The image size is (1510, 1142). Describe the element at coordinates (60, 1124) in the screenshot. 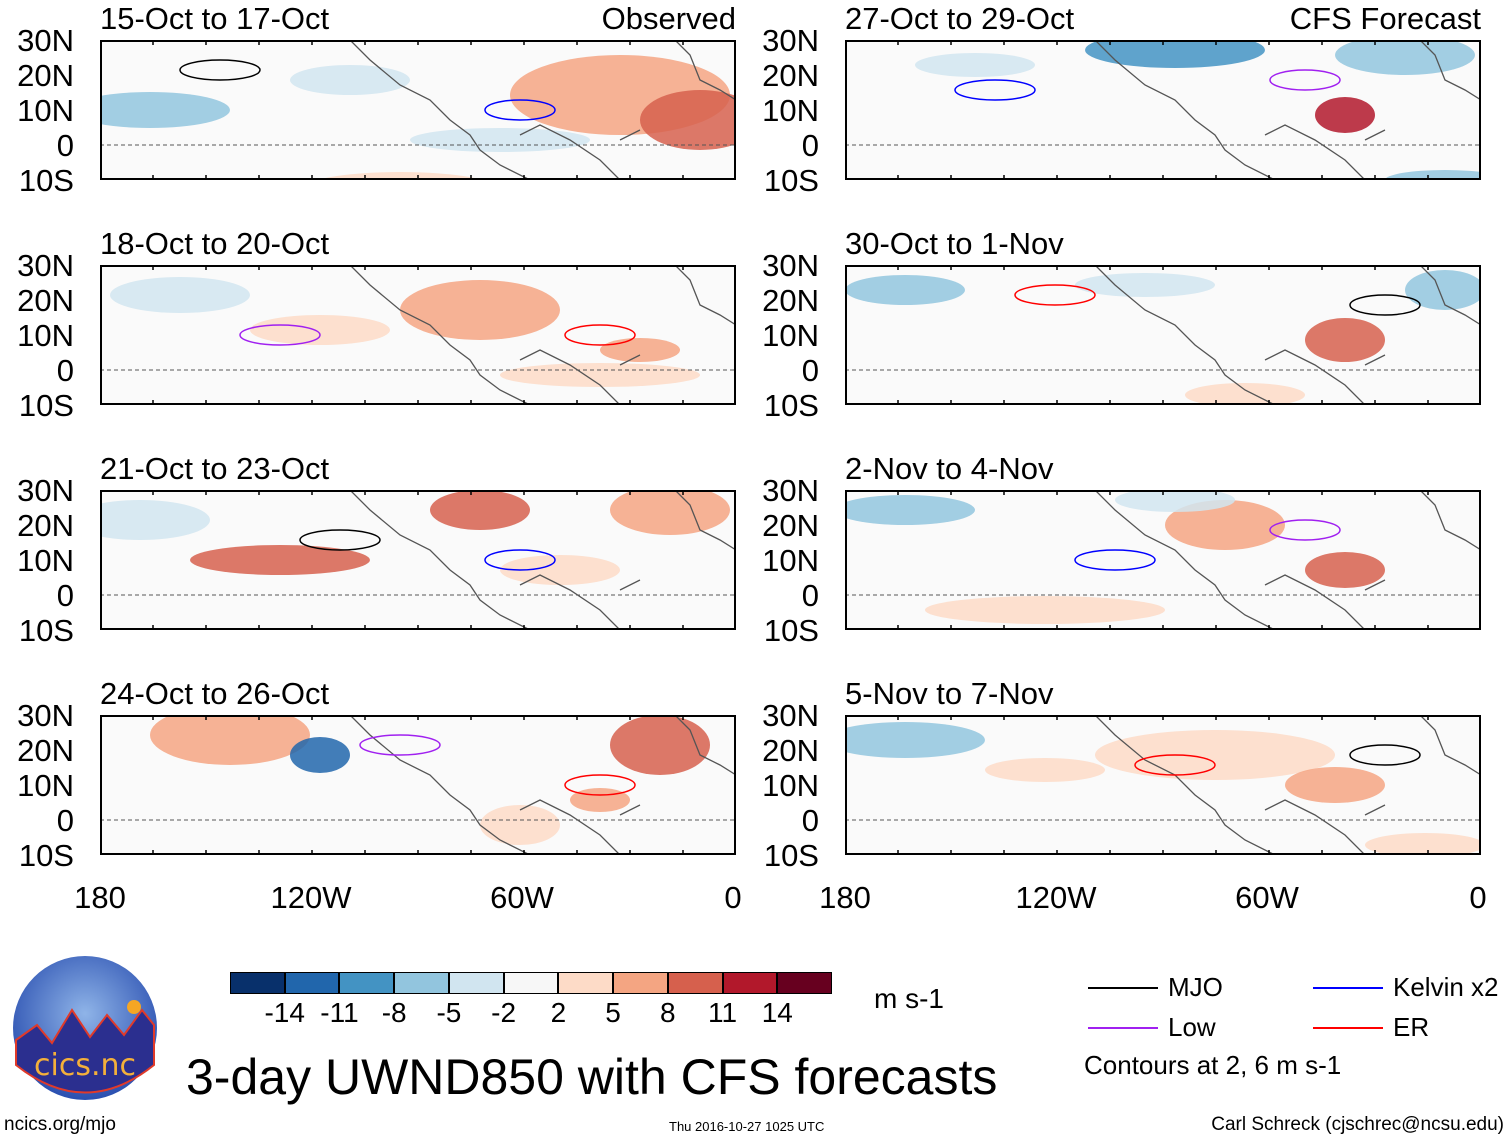

I see `footer-url: ncics.org/mjo` at that location.